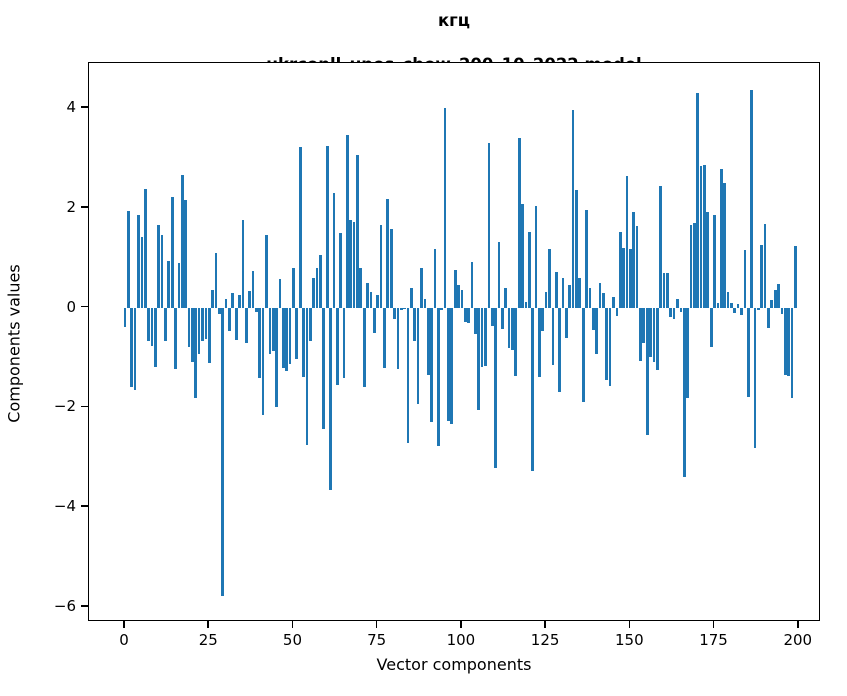  I want to click on y-tick-label: −2, so click(64, 406).